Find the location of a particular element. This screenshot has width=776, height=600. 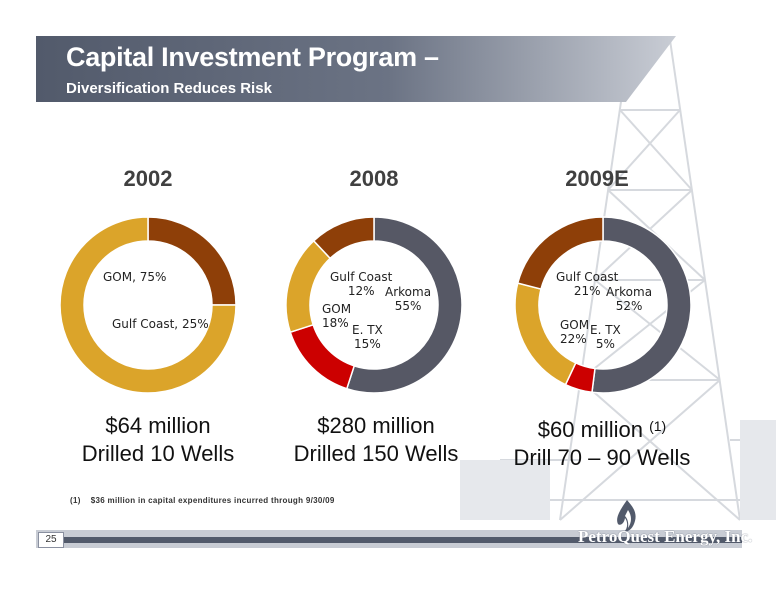

company-logo: PetroQuest Energy, Inc. is located at coordinates (665, 536).